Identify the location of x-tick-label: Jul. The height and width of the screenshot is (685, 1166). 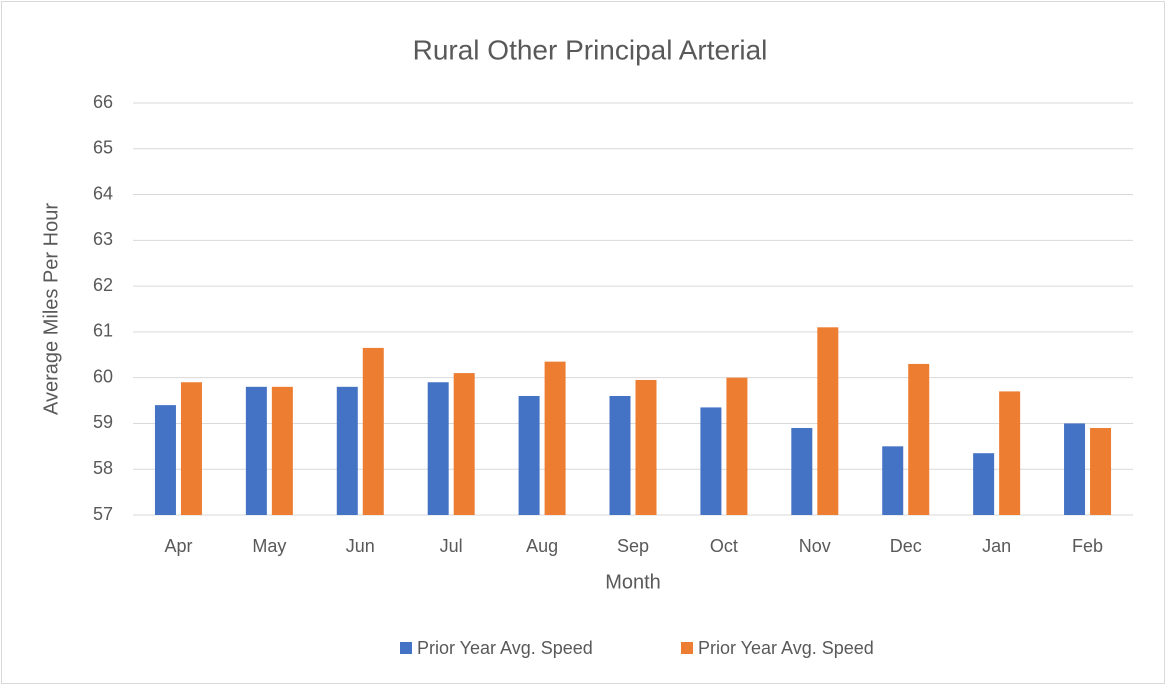
(451, 546).